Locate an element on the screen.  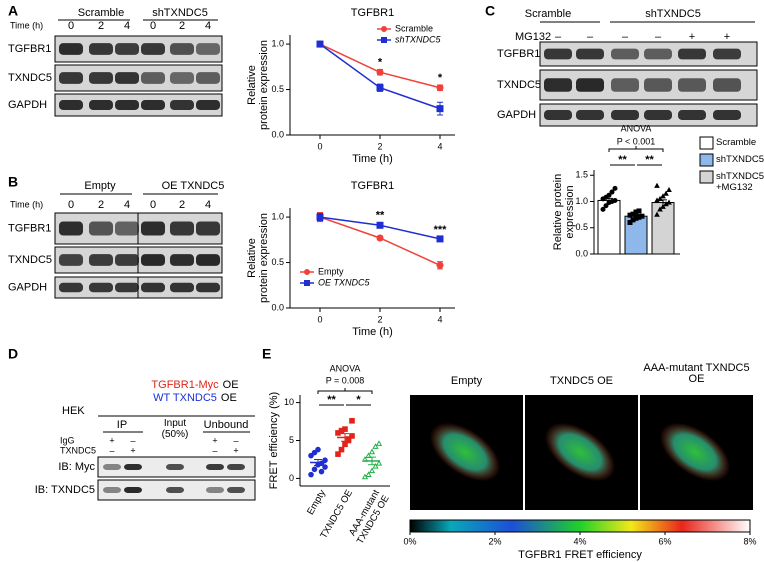
image-label: AAA-mutant TXNDC5 OE is located at coordinates (696, 374).